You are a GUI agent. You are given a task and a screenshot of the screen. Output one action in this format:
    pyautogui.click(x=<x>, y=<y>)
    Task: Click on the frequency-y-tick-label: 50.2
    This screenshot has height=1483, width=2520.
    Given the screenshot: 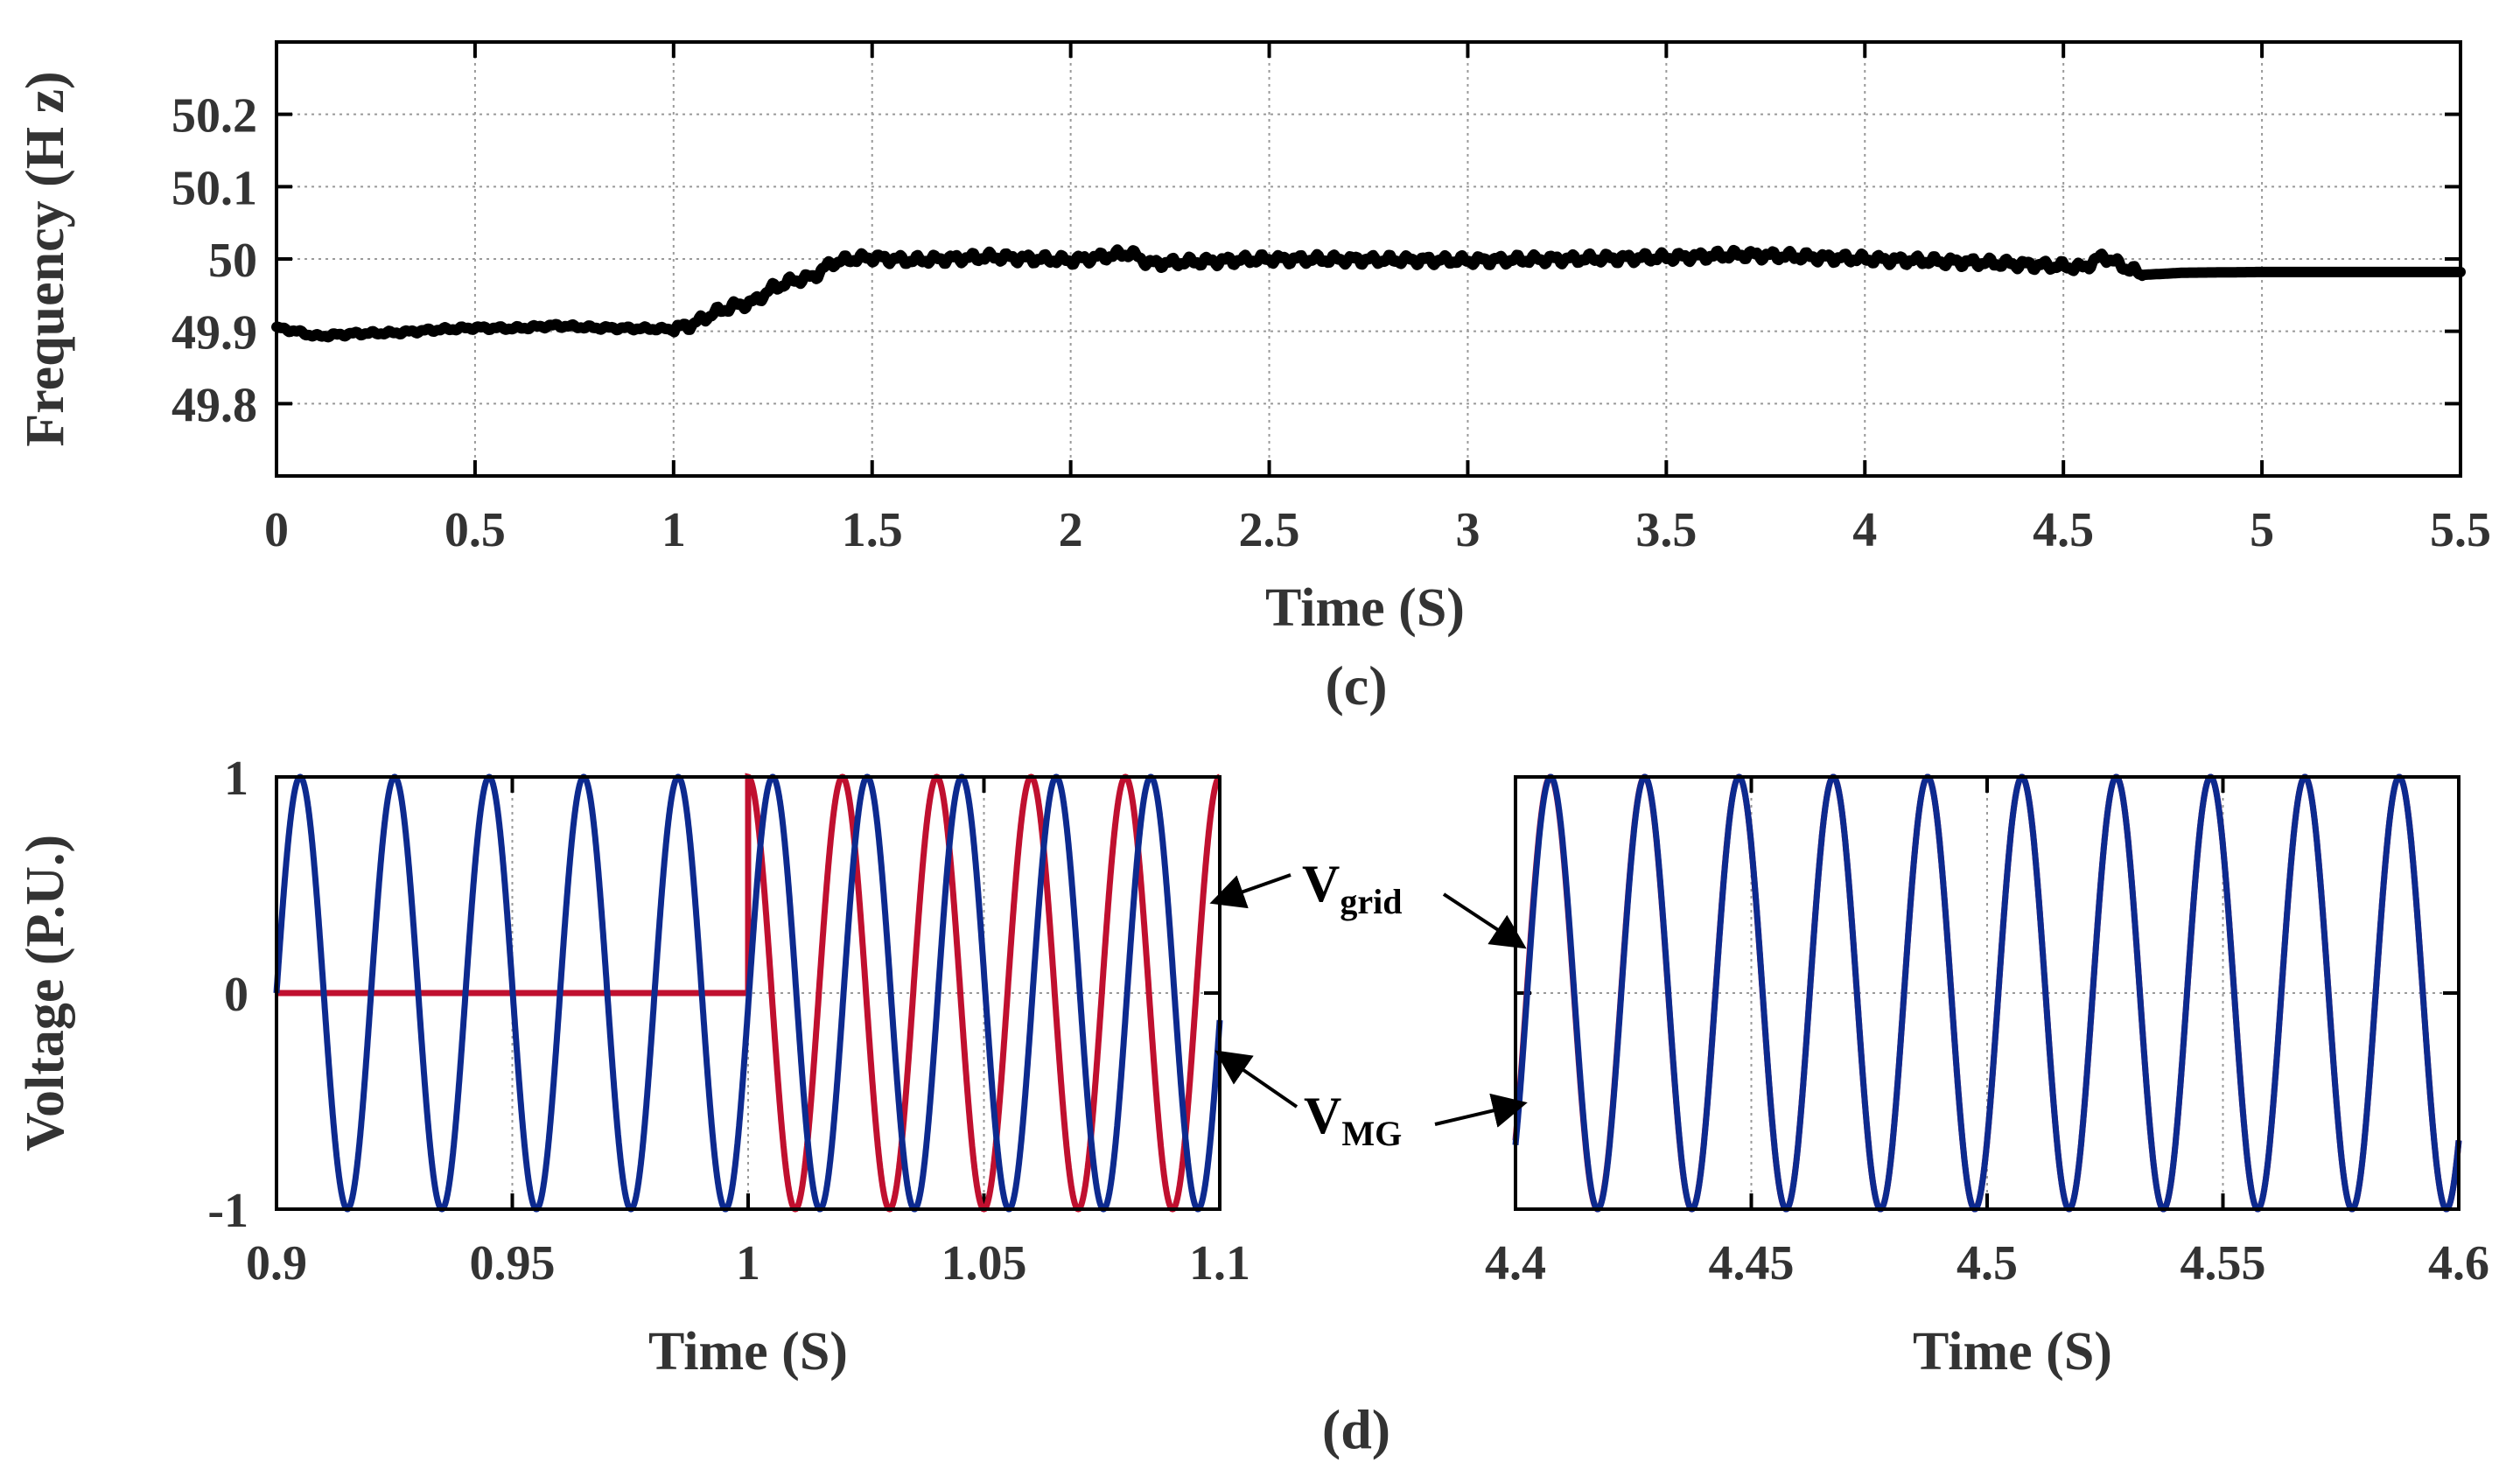 What is the action you would take?
    pyautogui.click(x=214, y=116)
    